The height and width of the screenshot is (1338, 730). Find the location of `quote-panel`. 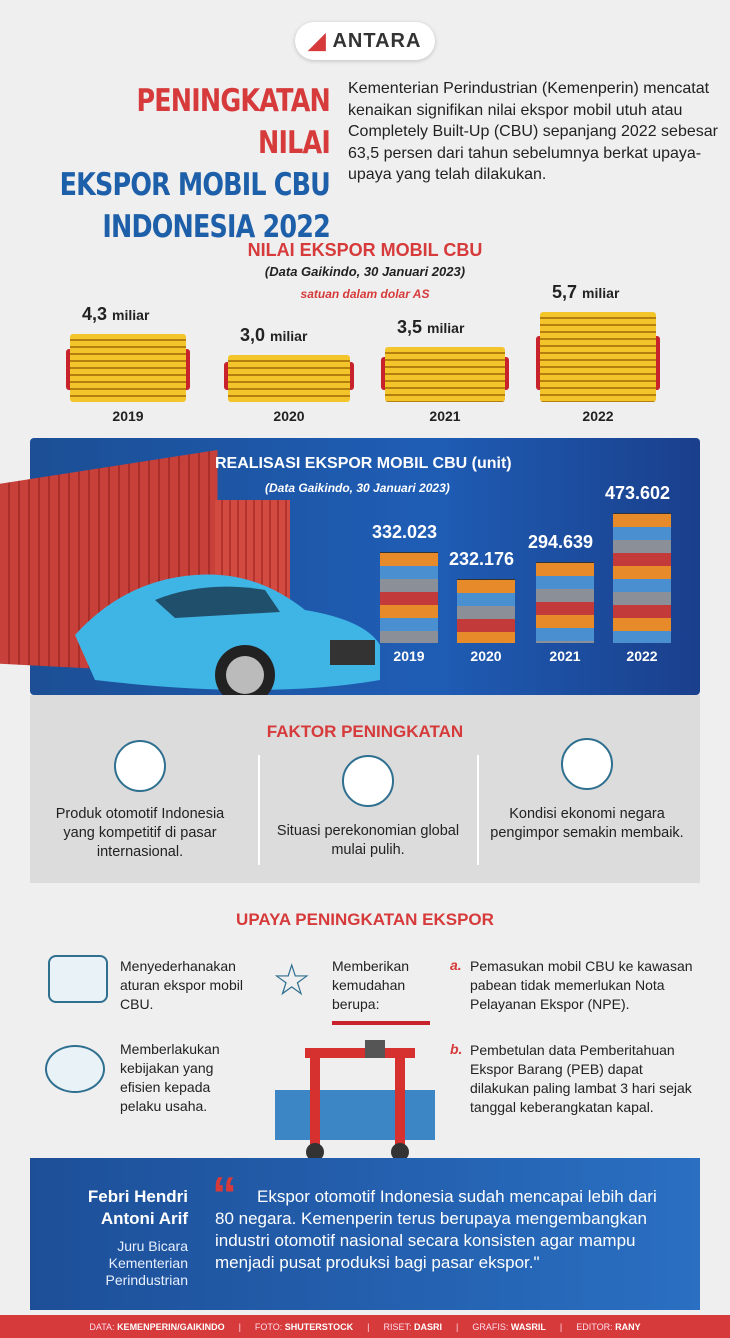

quote-panel is located at coordinates (365, 1234).